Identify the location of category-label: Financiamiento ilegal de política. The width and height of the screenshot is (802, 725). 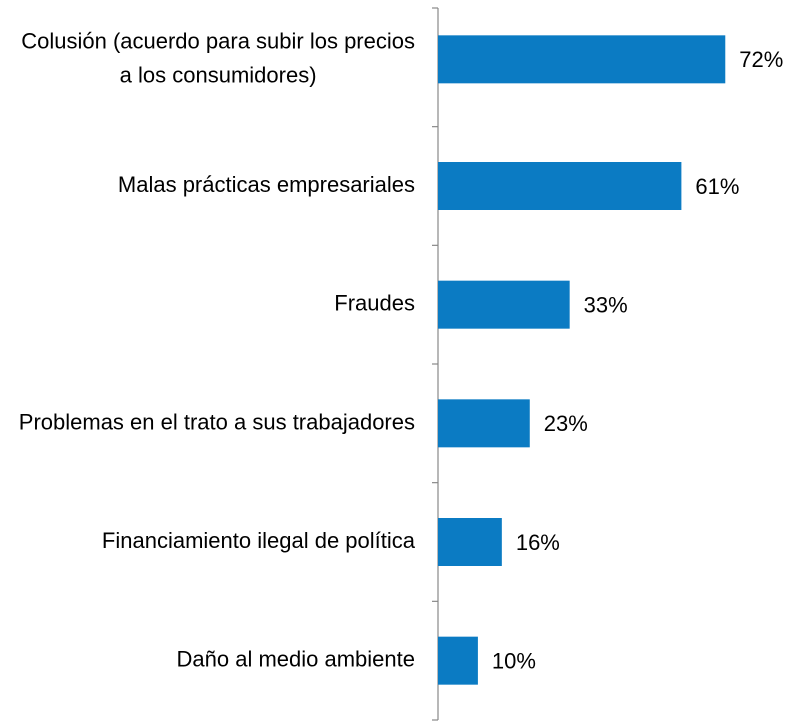
(259, 540).